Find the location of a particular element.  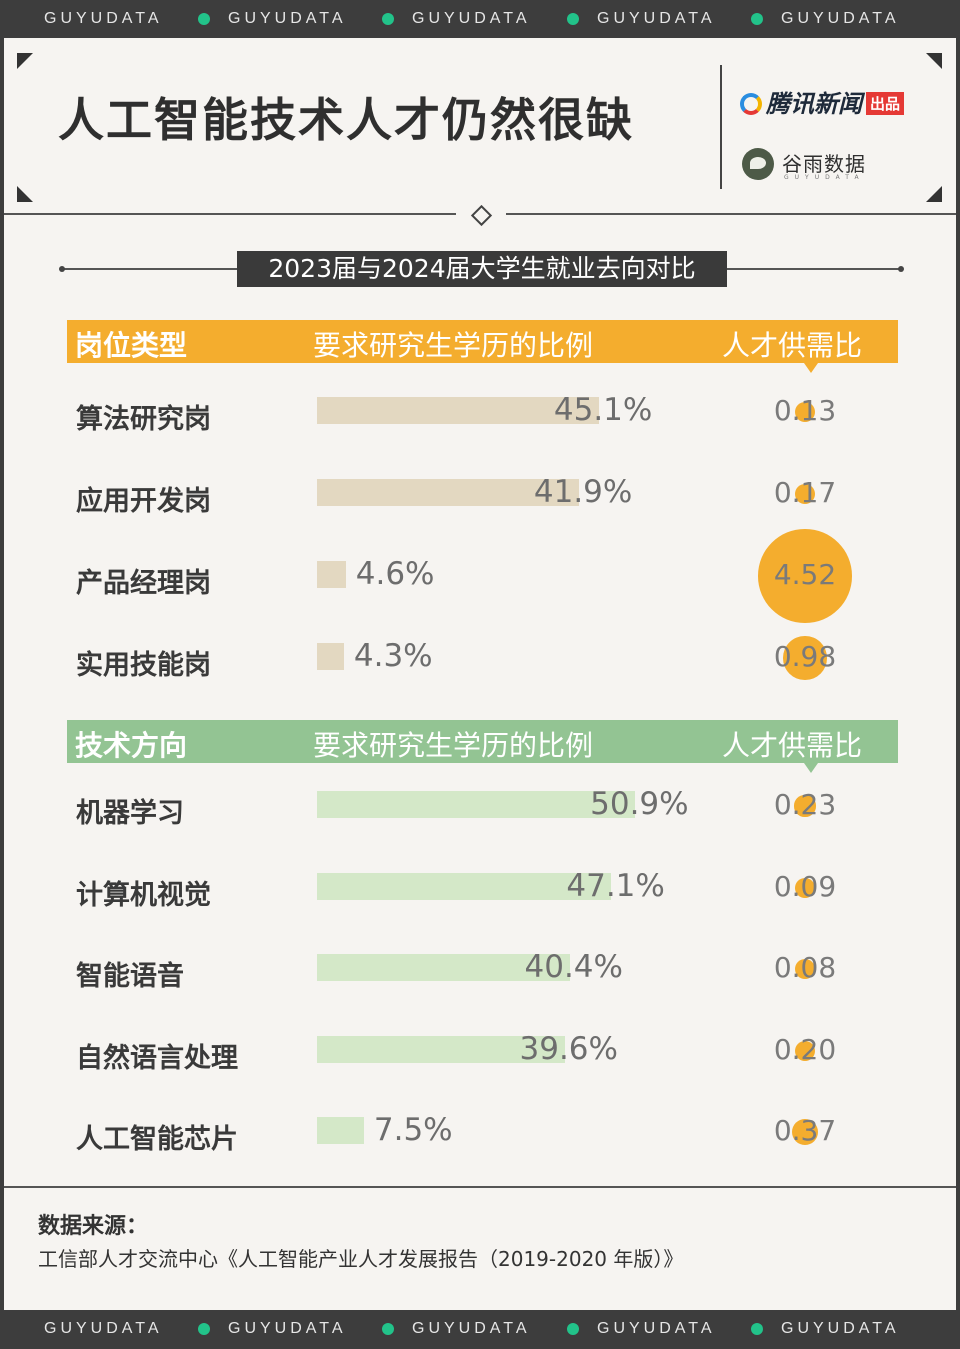

section-header-tech-direction: 技术方向 要求研究生学历的比例 人才供需比 is located at coordinates (482, 741).